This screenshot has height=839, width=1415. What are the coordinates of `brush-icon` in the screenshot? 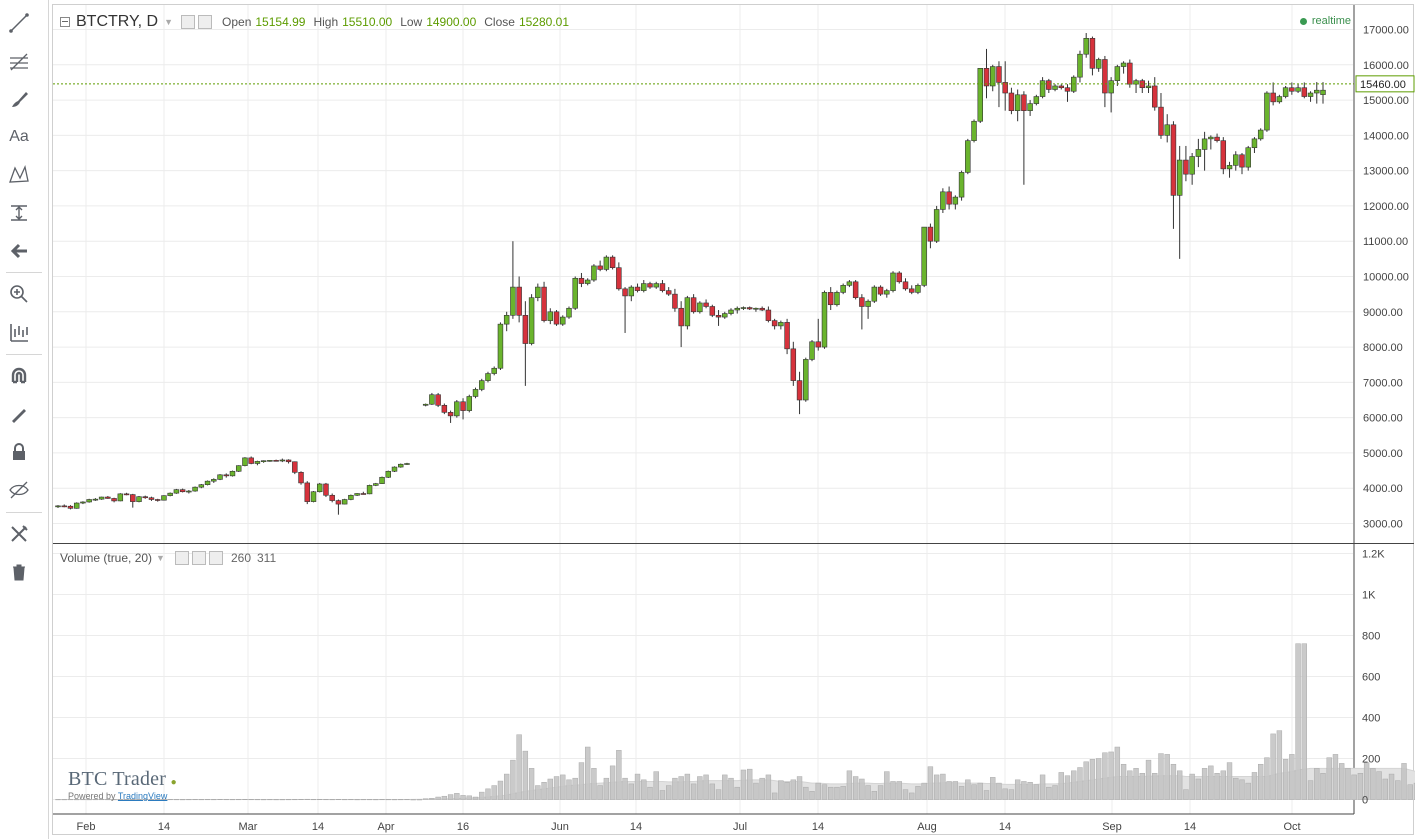 It's located at (19, 99).